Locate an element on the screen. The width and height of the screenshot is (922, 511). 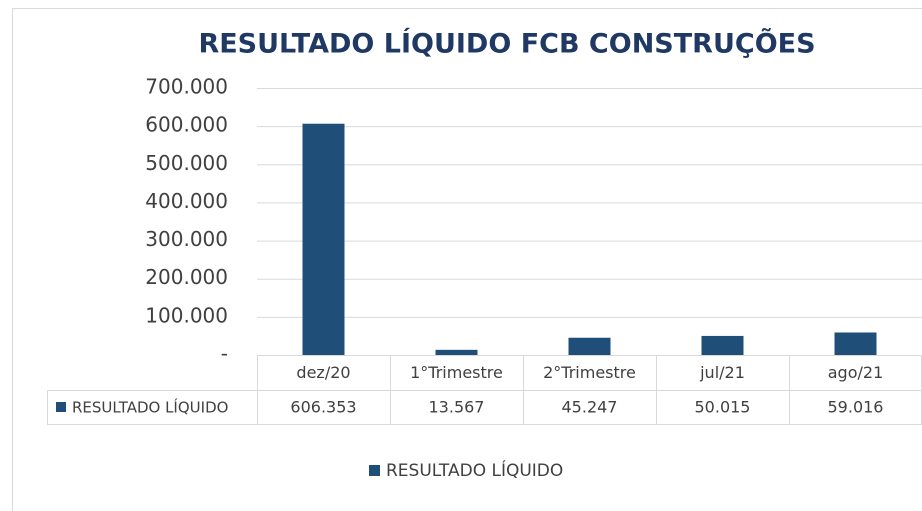
table-series-name: RESULTADO LÍQUIDO is located at coordinates (150, 407).